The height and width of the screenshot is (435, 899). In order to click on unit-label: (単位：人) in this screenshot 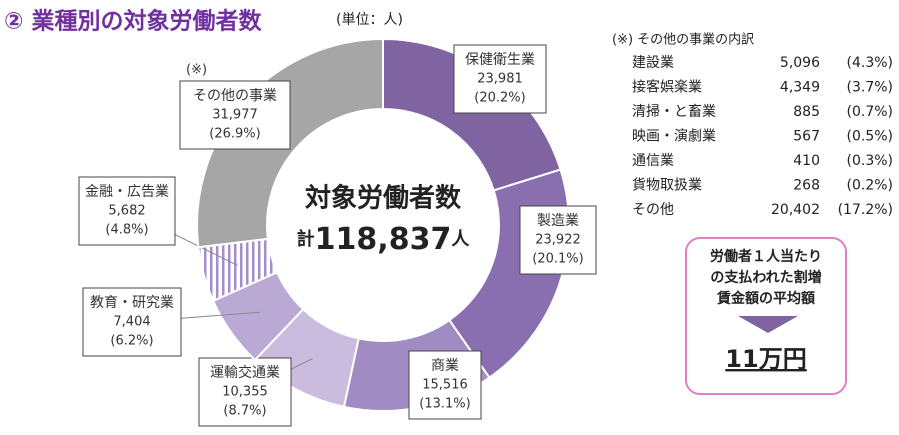, I will do `click(369, 20)`.